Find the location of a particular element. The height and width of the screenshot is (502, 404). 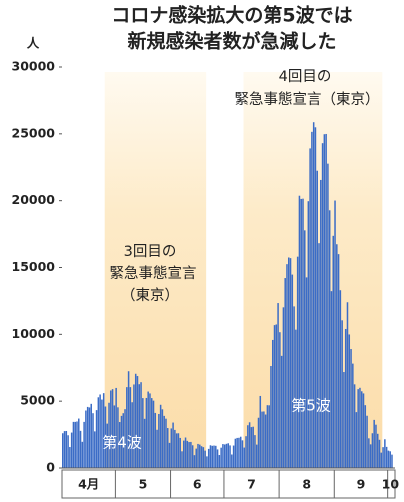

x-tick-label: 6 is located at coordinates (197, 484).